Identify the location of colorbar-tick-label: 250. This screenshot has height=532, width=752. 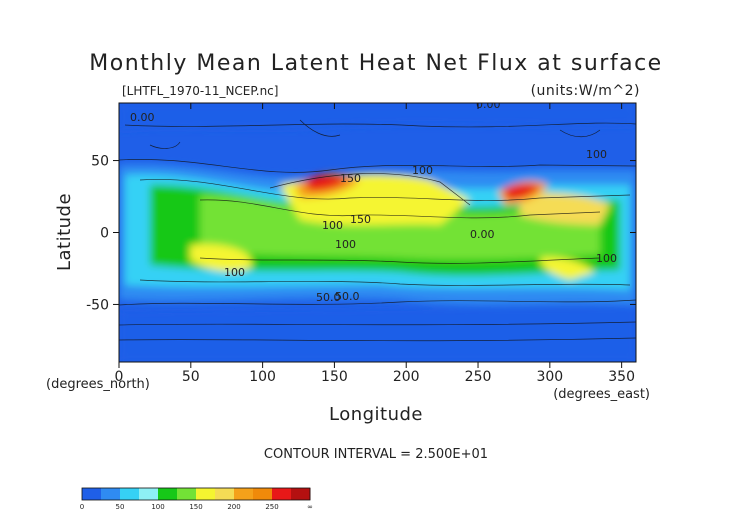
(271, 507).